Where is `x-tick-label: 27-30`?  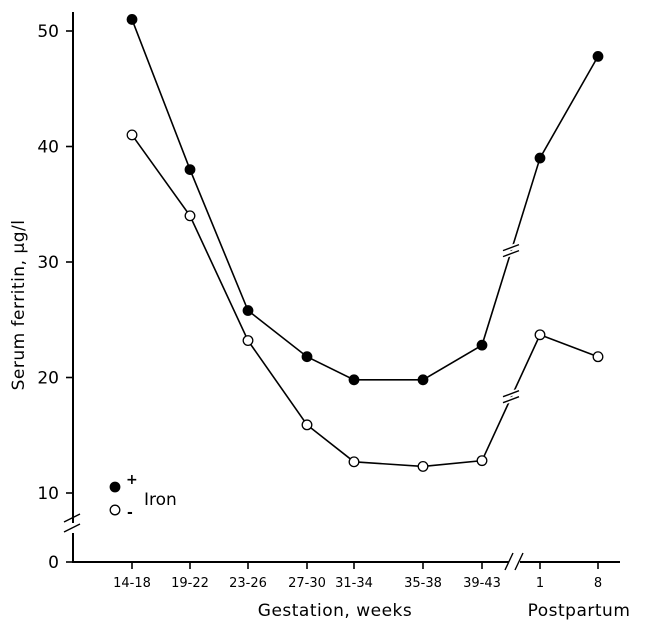 x-tick-label: 27-30 is located at coordinates (307, 583).